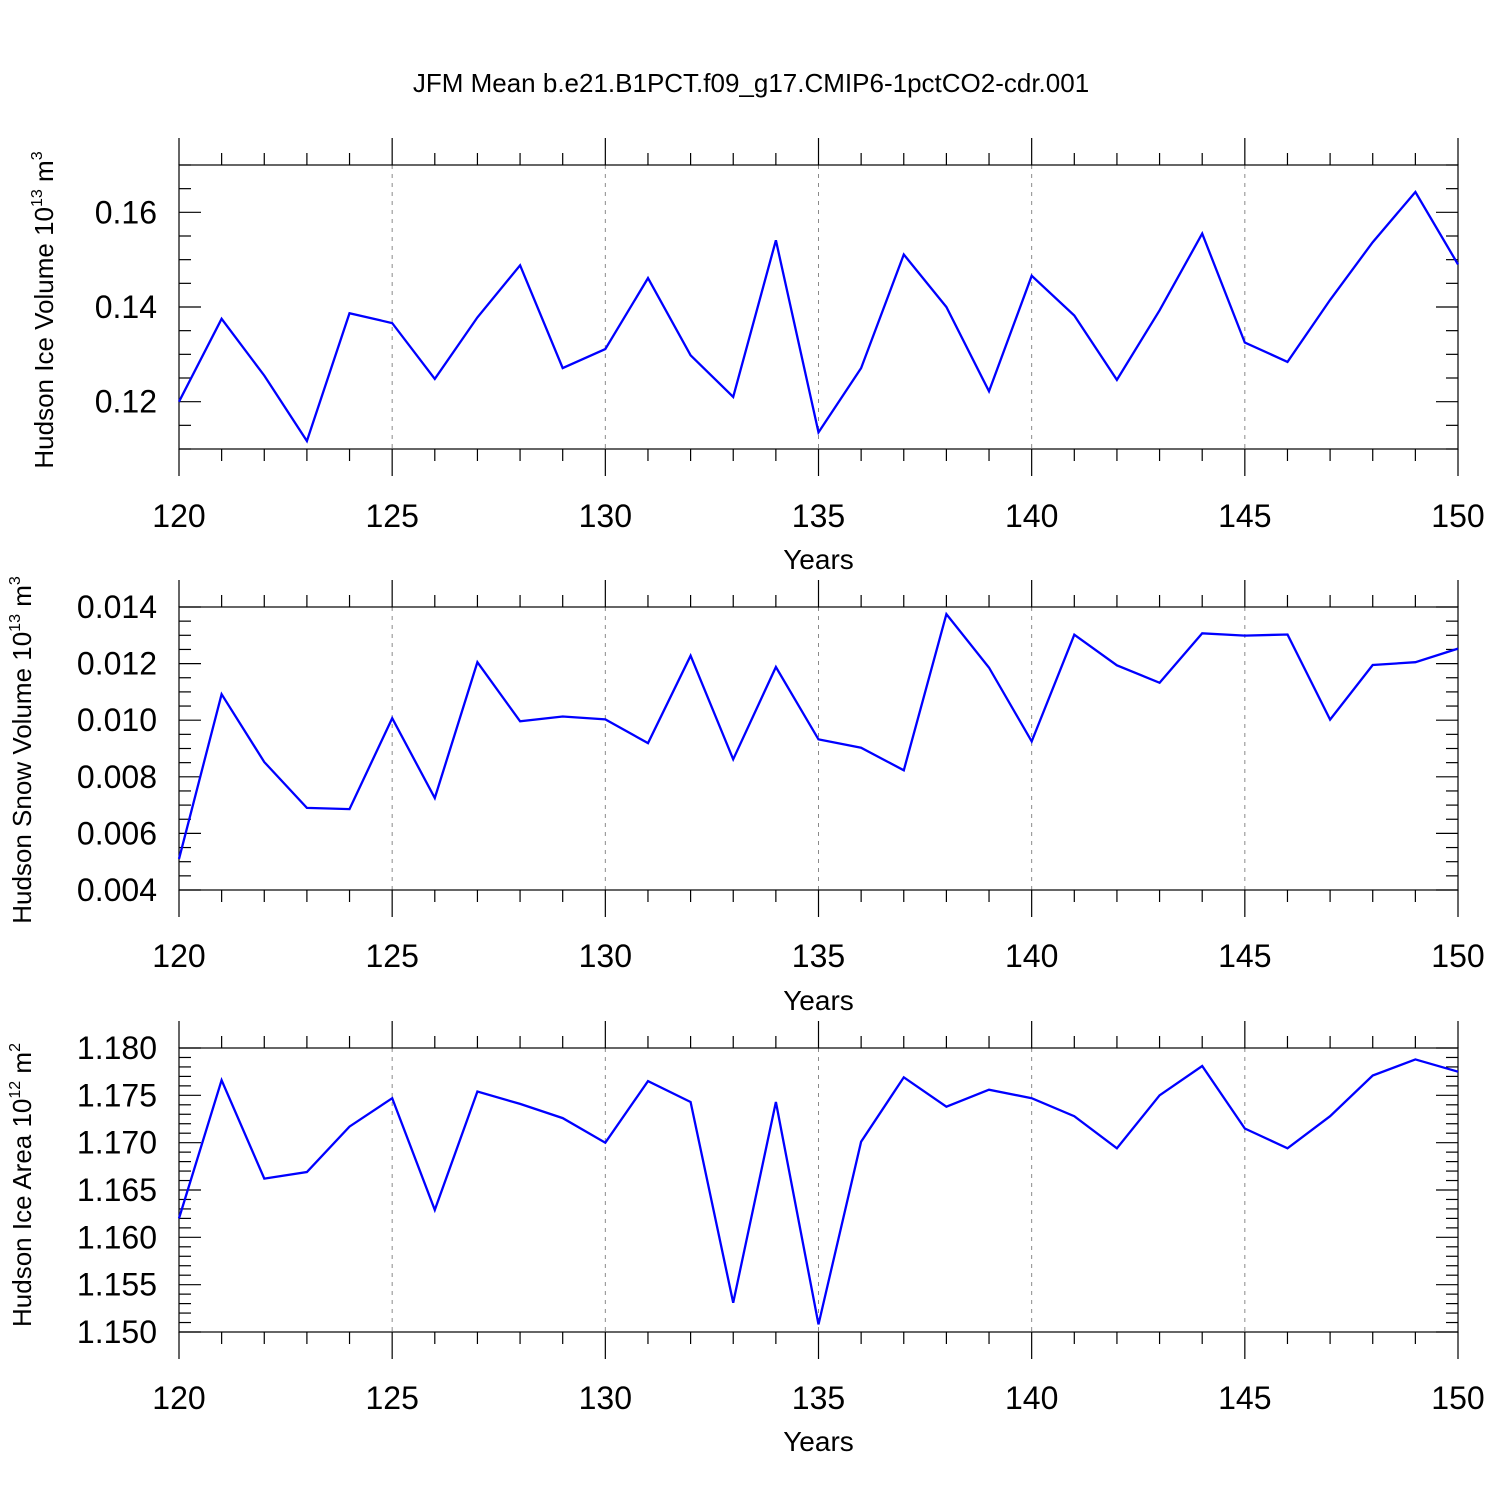 The width and height of the screenshot is (1500, 1500). Describe the element at coordinates (117, 1237) in the screenshot. I see `y-tick-label: 1.160` at that location.